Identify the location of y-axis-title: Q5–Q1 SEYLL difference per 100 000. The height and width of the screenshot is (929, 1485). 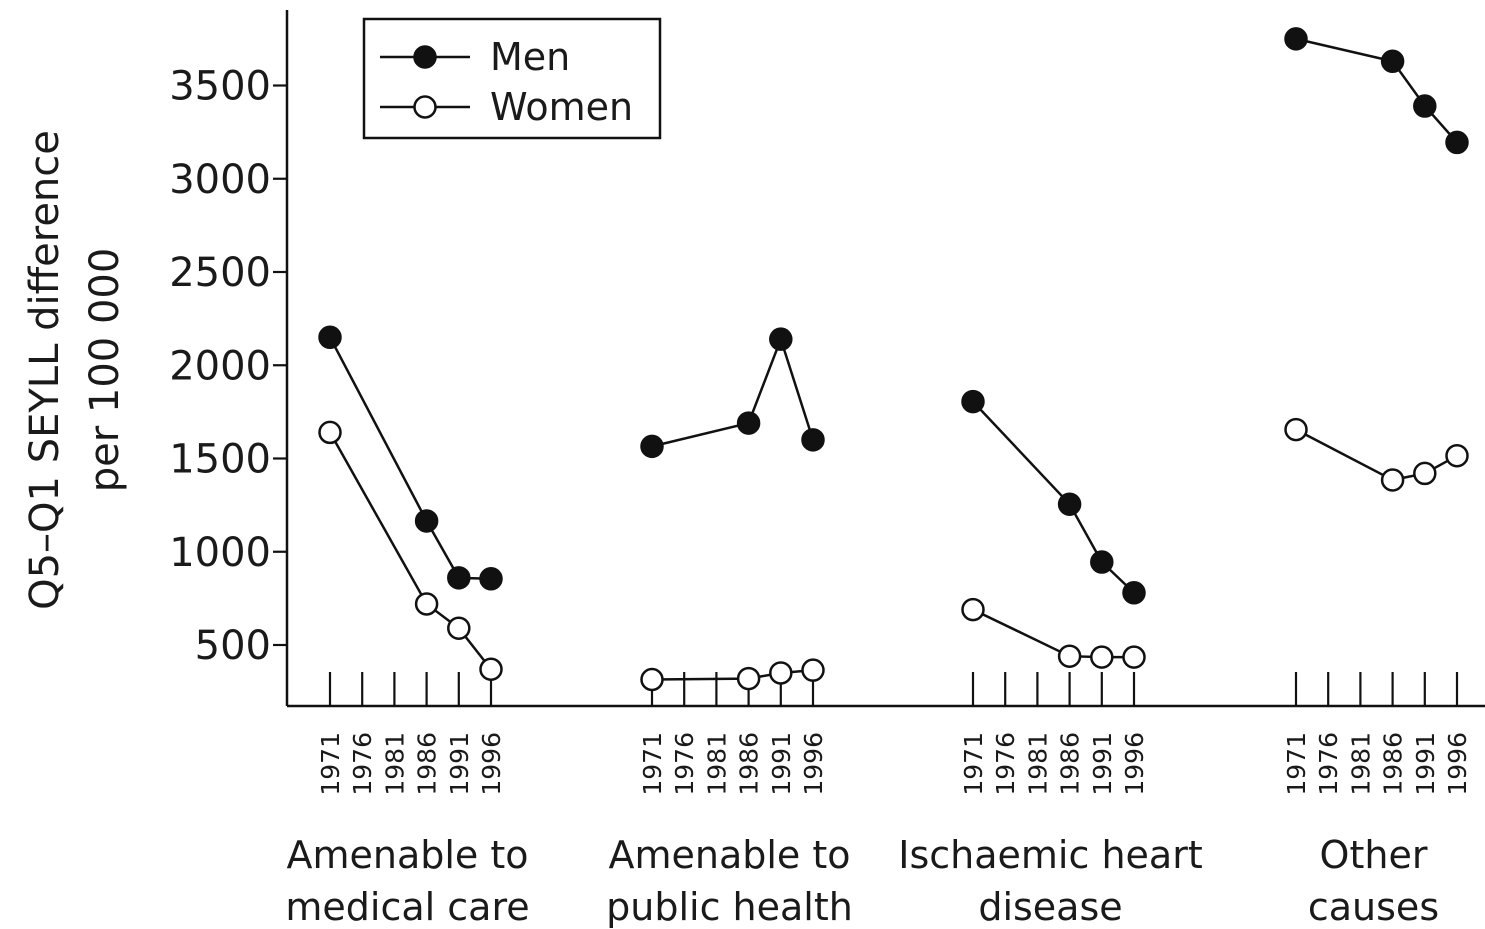
(75, 370).